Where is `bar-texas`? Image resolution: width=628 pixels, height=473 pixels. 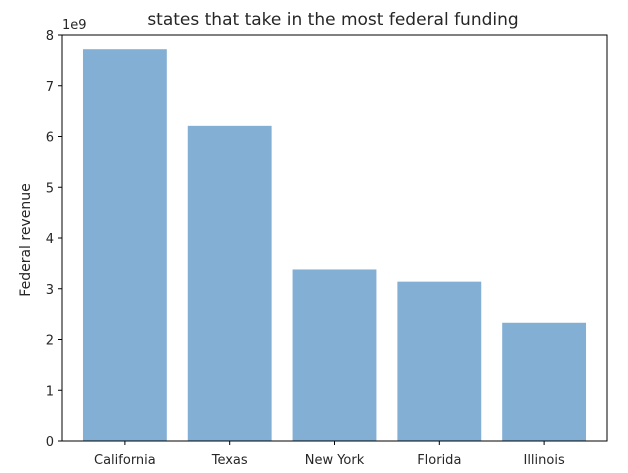 bar-texas is located at coordinates (229, 283).